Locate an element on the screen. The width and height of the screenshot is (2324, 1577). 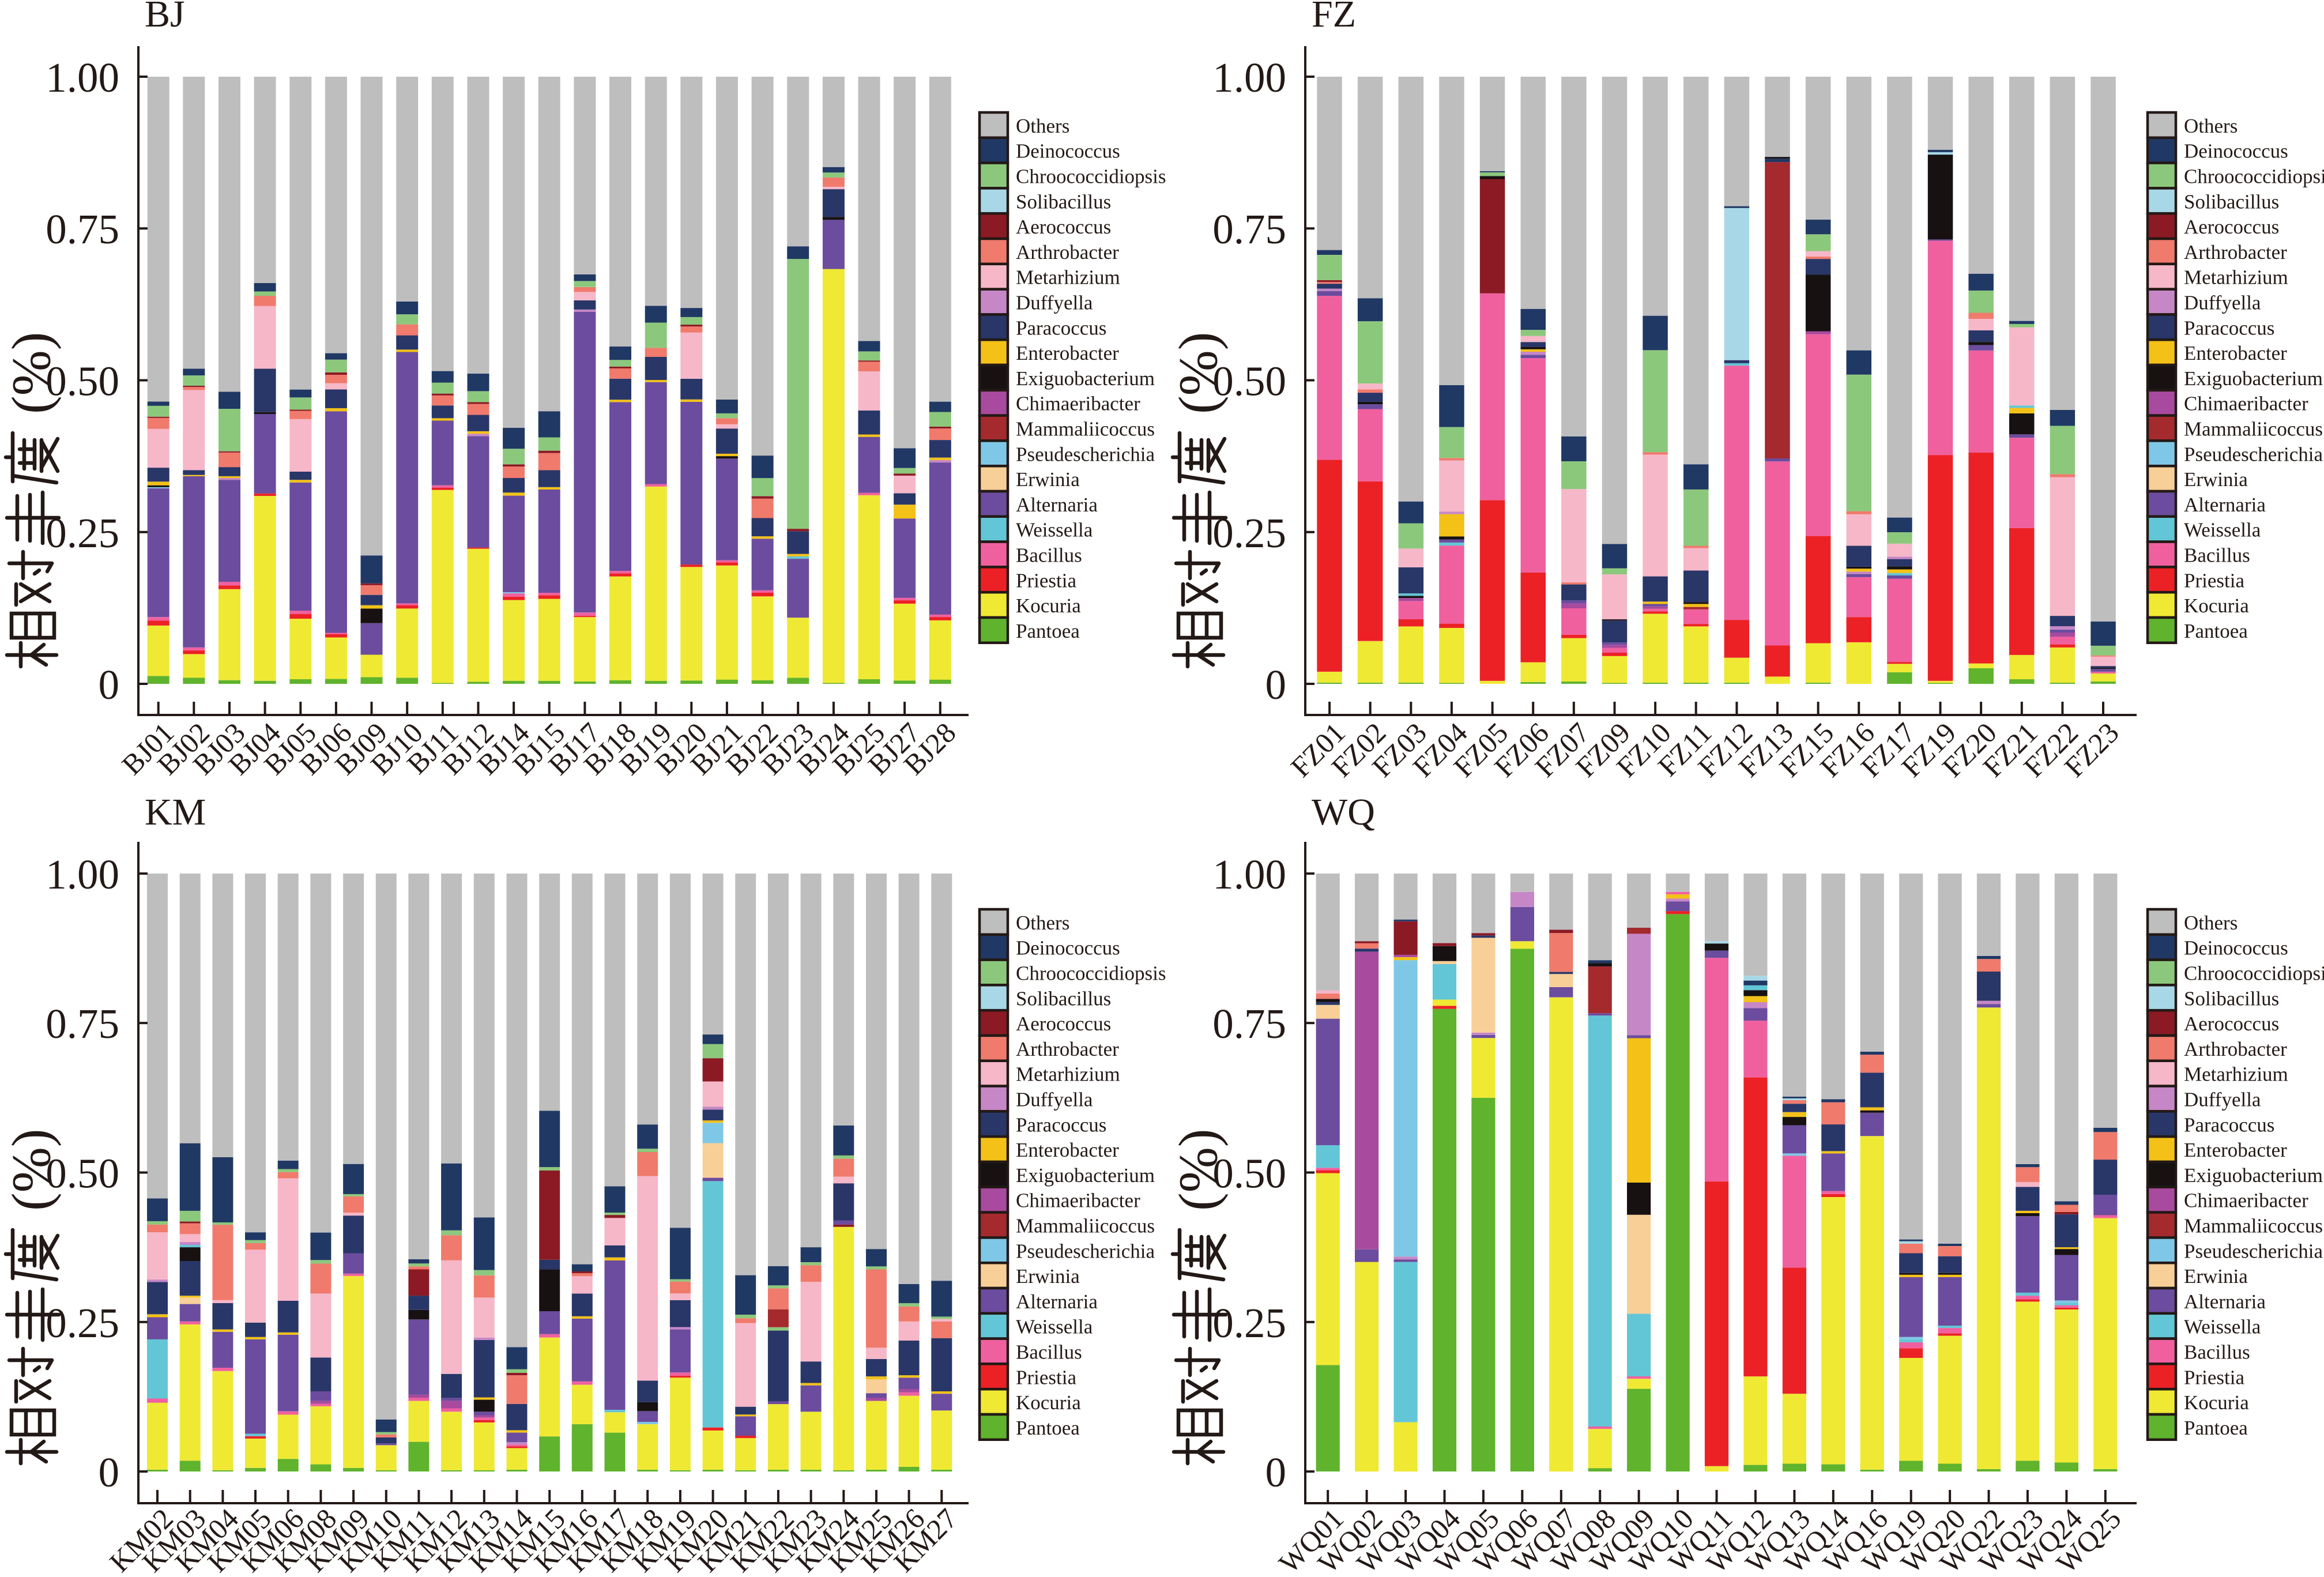
svg-text: FZ is located at coordinates (1334, 18).